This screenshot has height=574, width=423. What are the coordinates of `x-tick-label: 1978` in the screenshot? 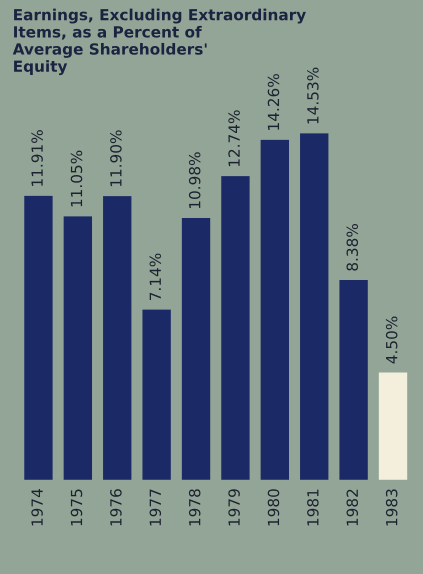 It's located at (194, 507).